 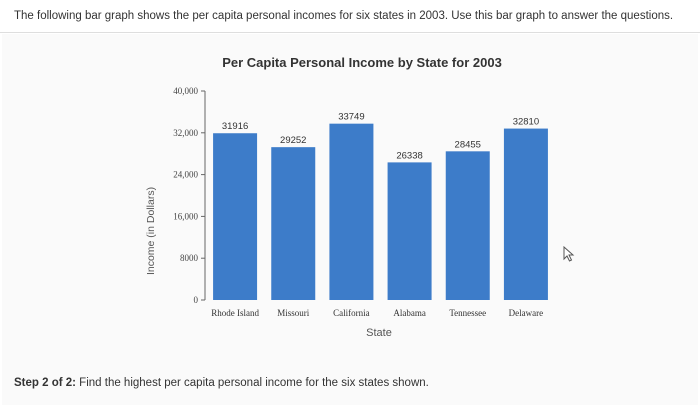 I want to click on y-tick-label: 0, so click(x=196, y=300).